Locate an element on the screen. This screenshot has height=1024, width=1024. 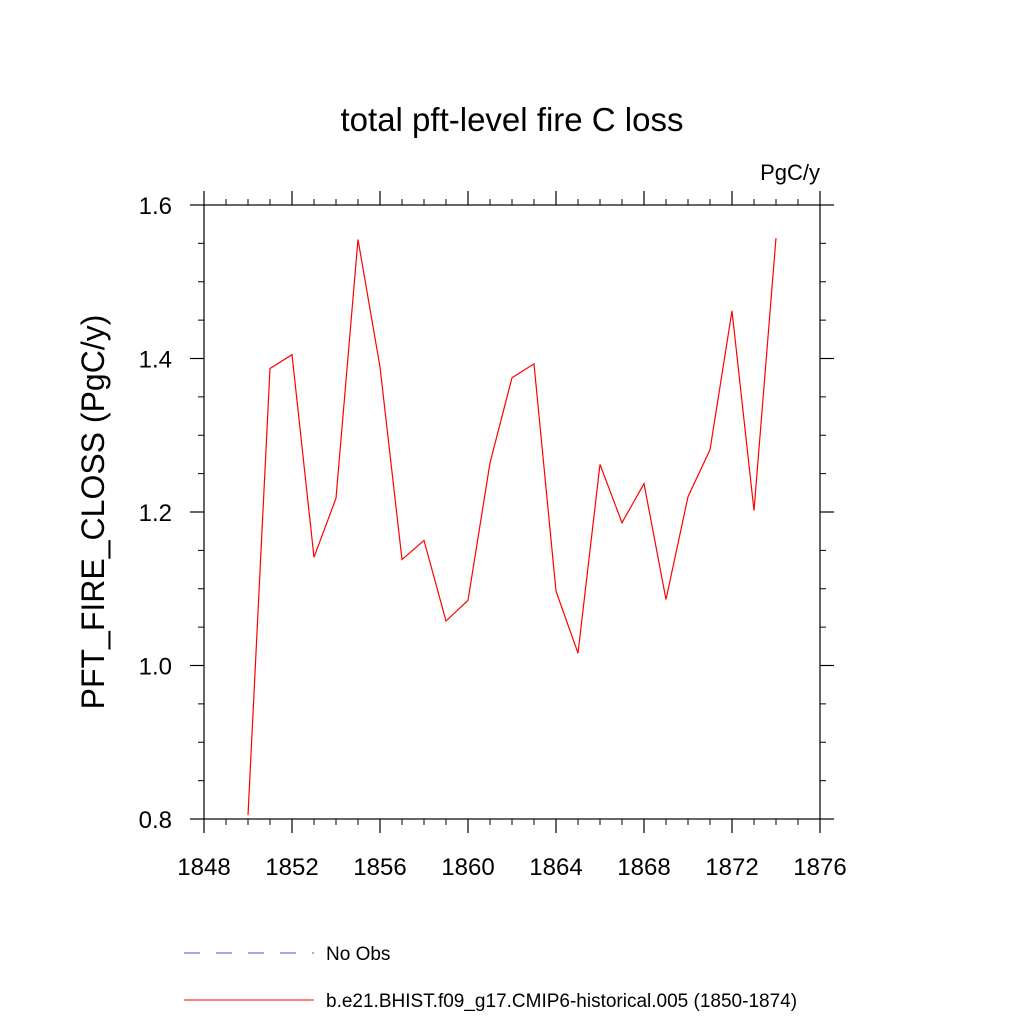
x-tick-label: 1868 is located at coordinates (643, 867).